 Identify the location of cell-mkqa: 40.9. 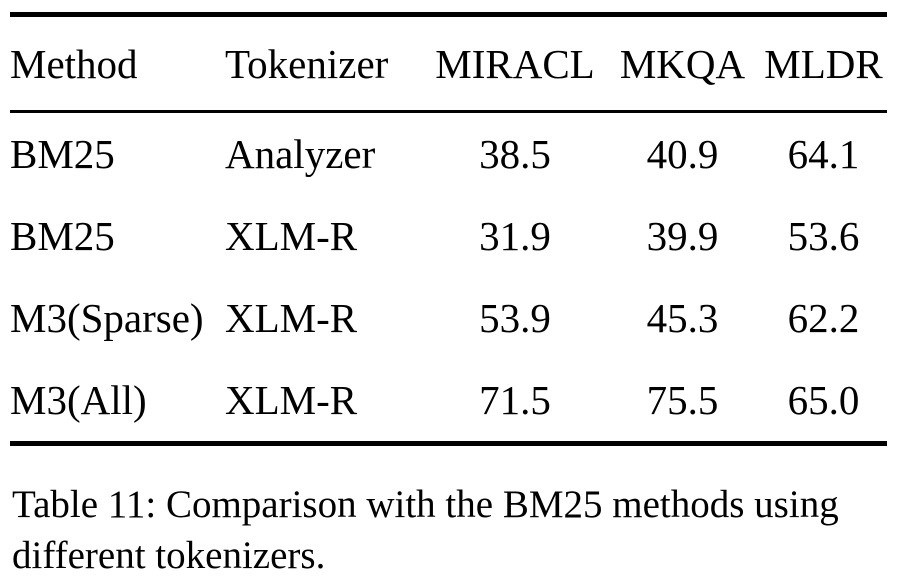
(682, 154).